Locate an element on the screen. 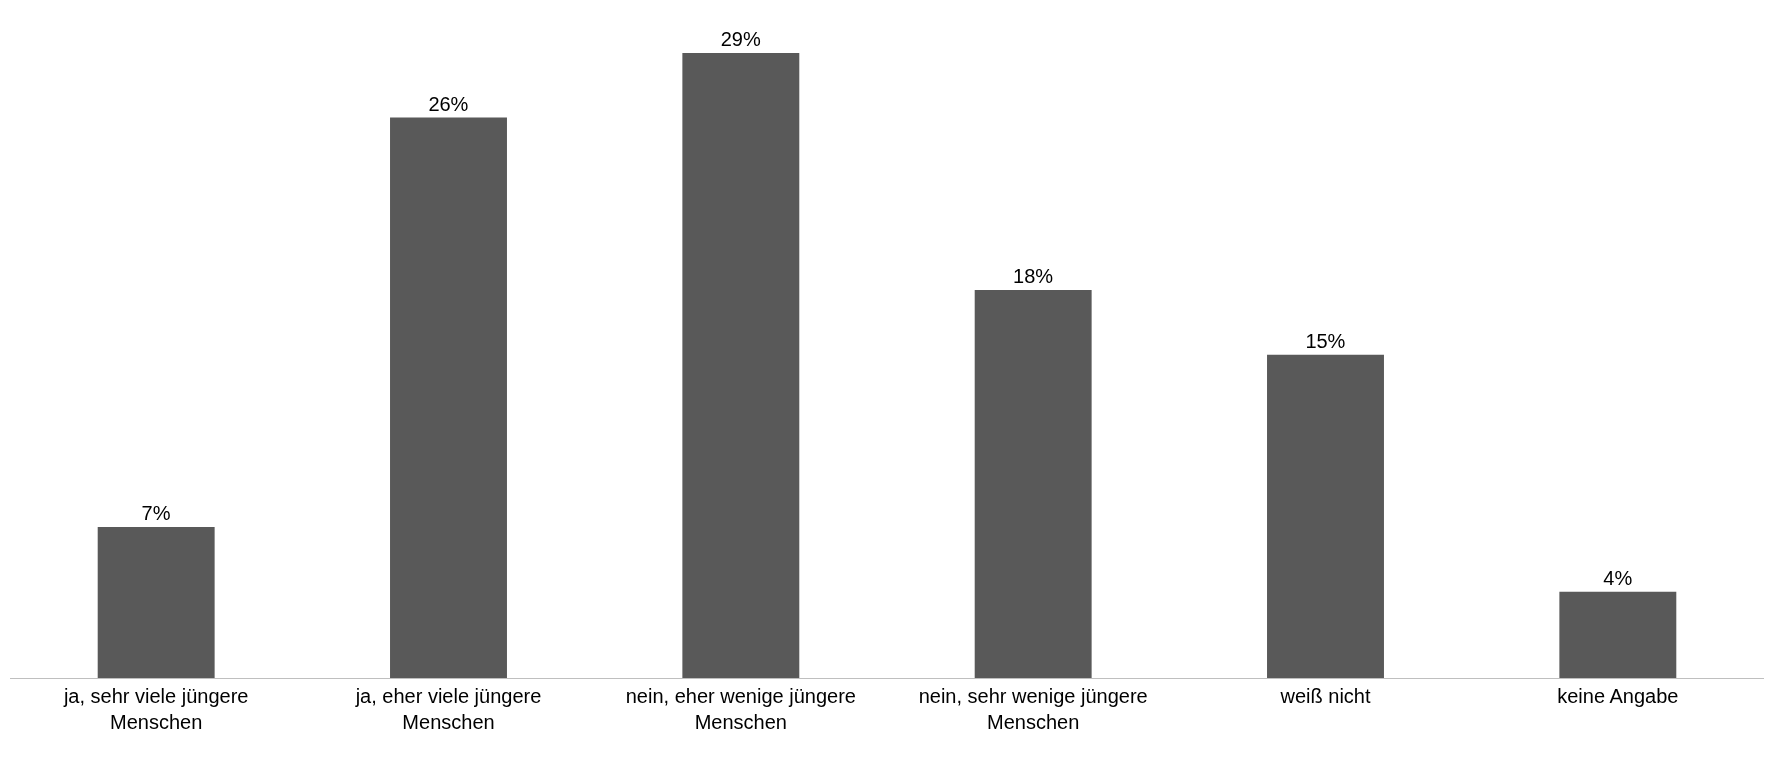 This screenshot has height=758, width=1769. x-tick-label: keine Angabe is located at coordinates (1618, 696).